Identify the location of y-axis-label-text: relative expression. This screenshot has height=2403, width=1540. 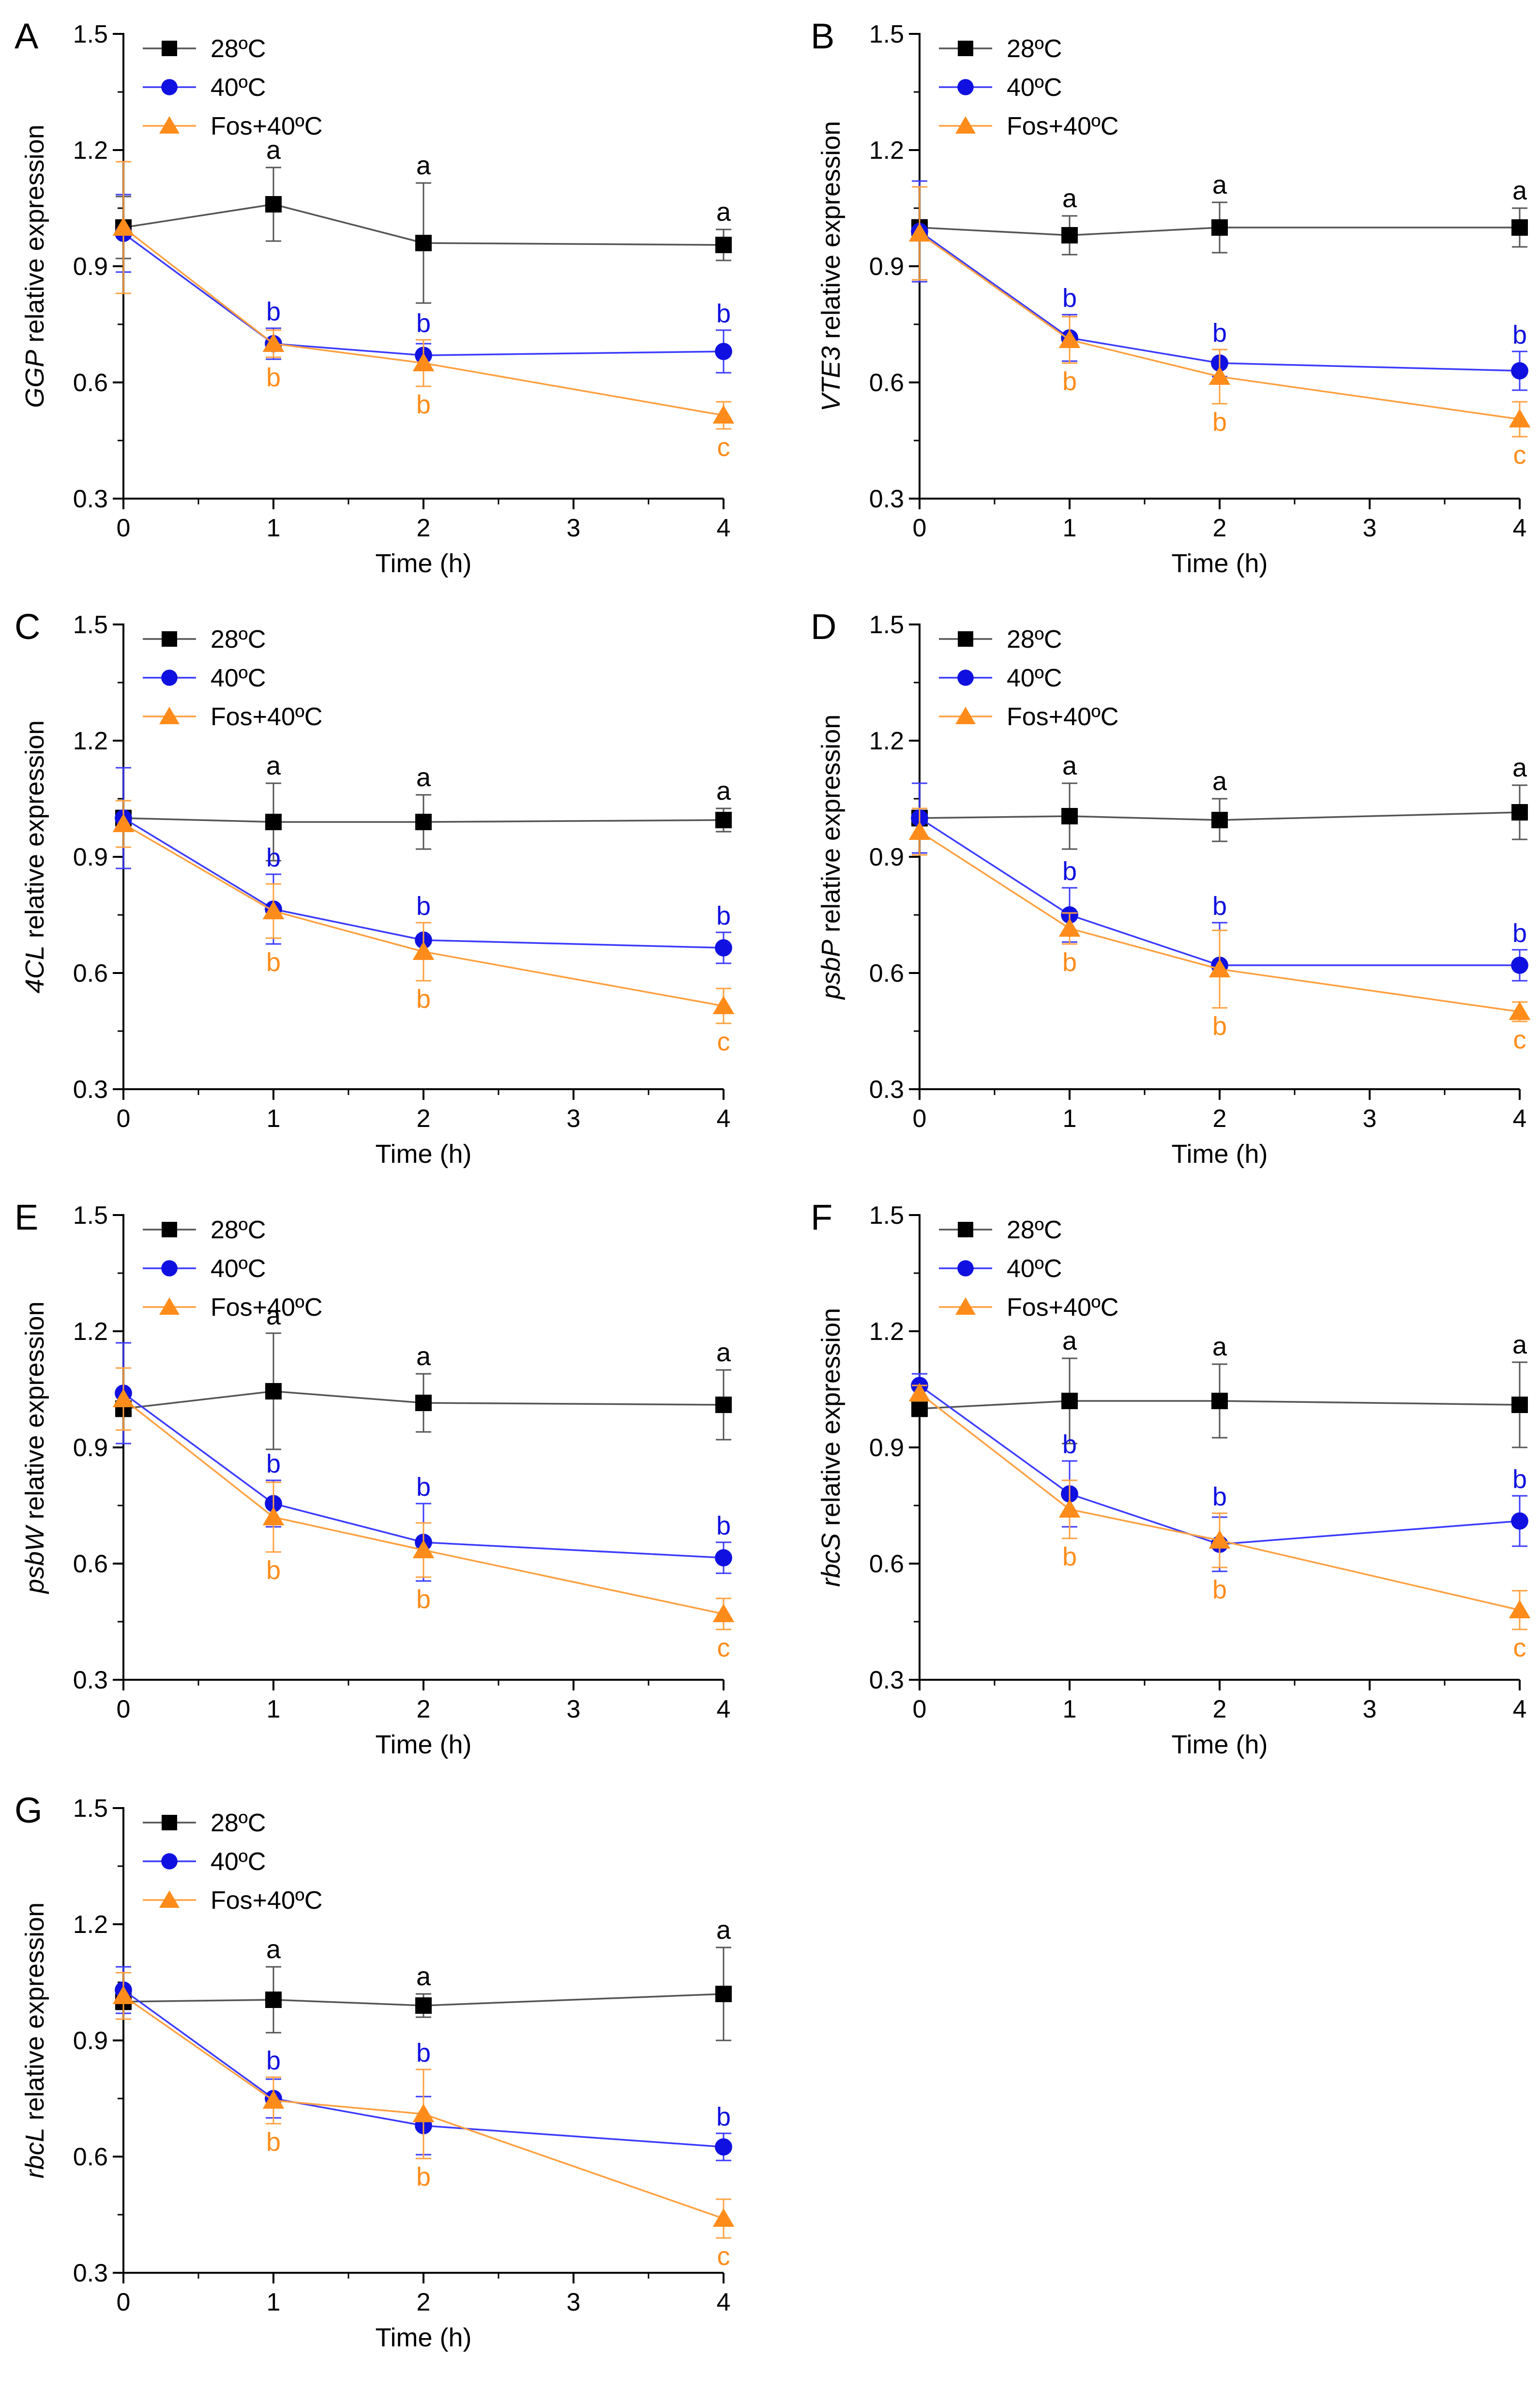
(830, 1420).